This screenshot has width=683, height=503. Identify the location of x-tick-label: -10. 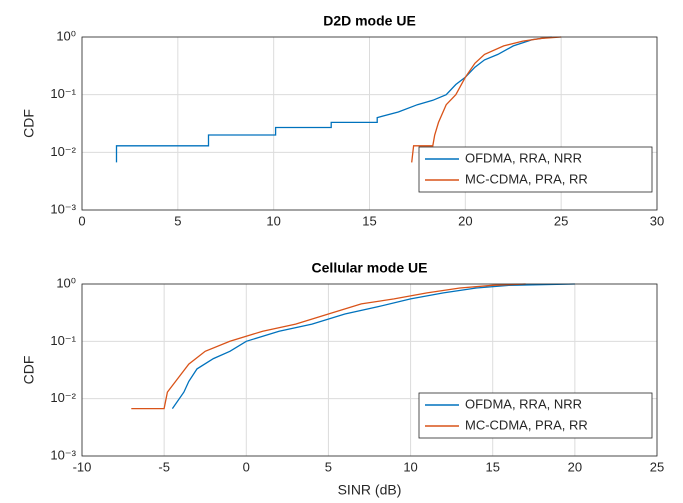
(82, 466).